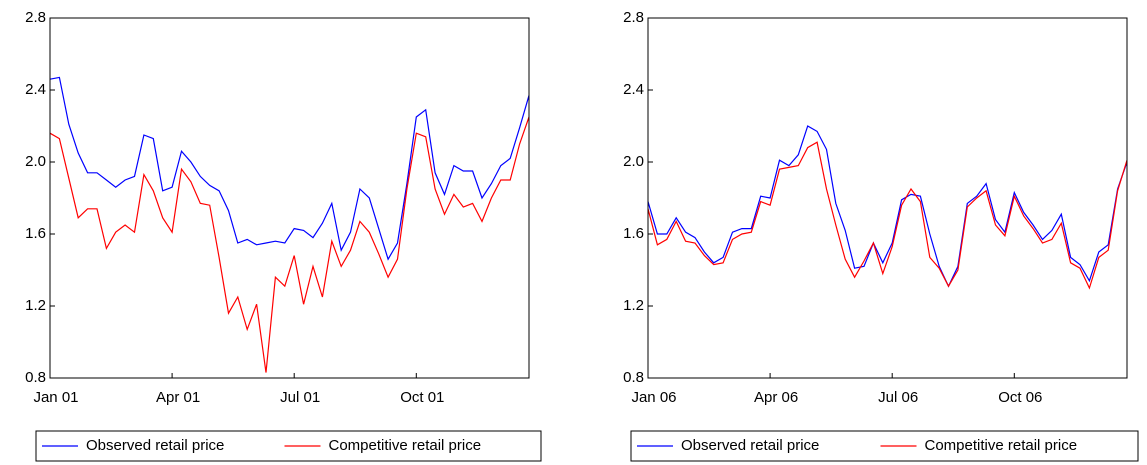  Describe the element at coordinates (55, 397) in the screenshot. I see `x-tick-label: Jan 01` at that location.